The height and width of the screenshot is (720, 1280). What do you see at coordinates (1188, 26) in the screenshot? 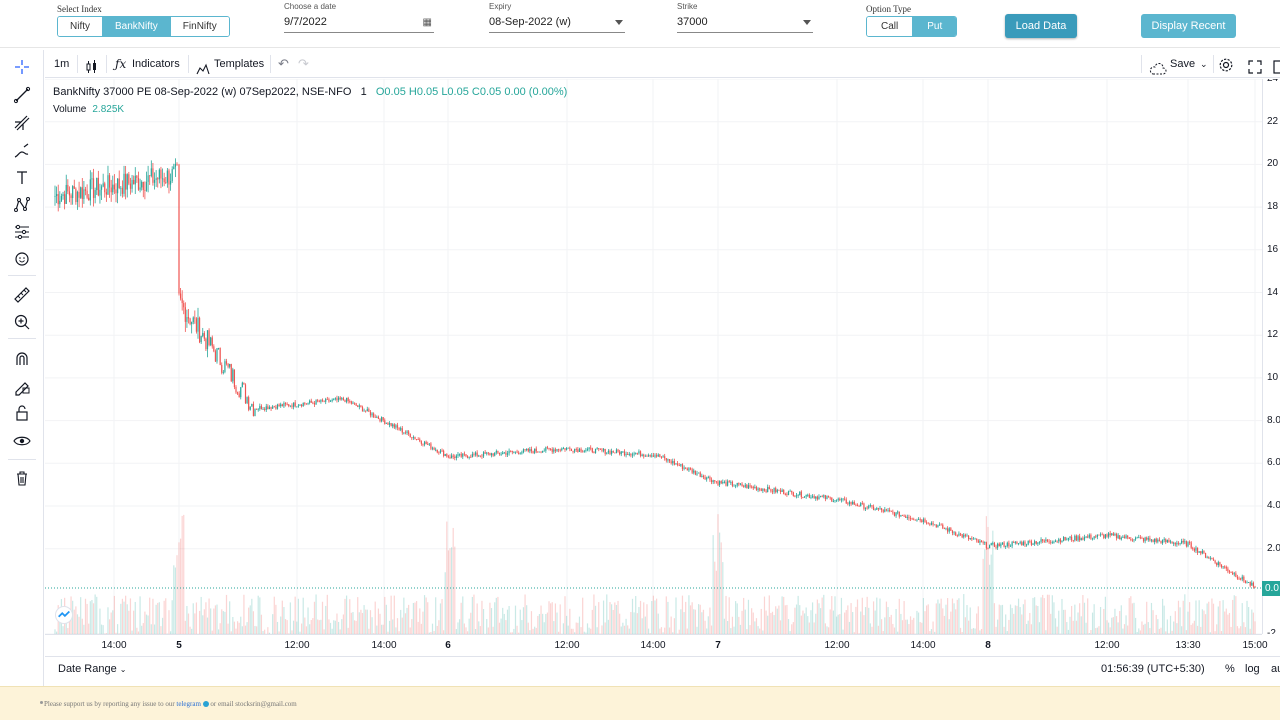
I see `display-recent-button: Display Recent` at bounding box center [1188, 26].